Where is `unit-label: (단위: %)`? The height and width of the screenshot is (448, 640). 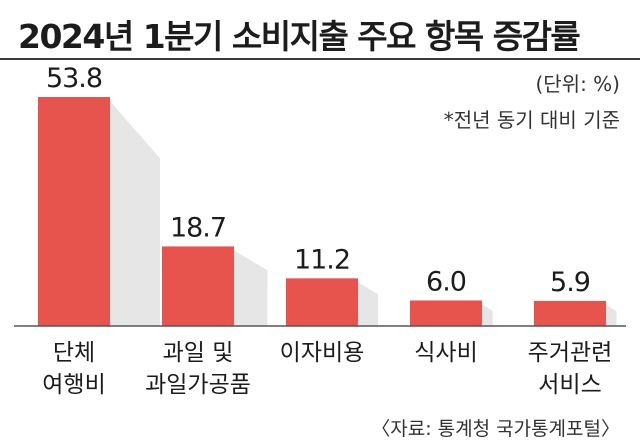
unit-label: (단위: %) is located at coordinates (577, 84).